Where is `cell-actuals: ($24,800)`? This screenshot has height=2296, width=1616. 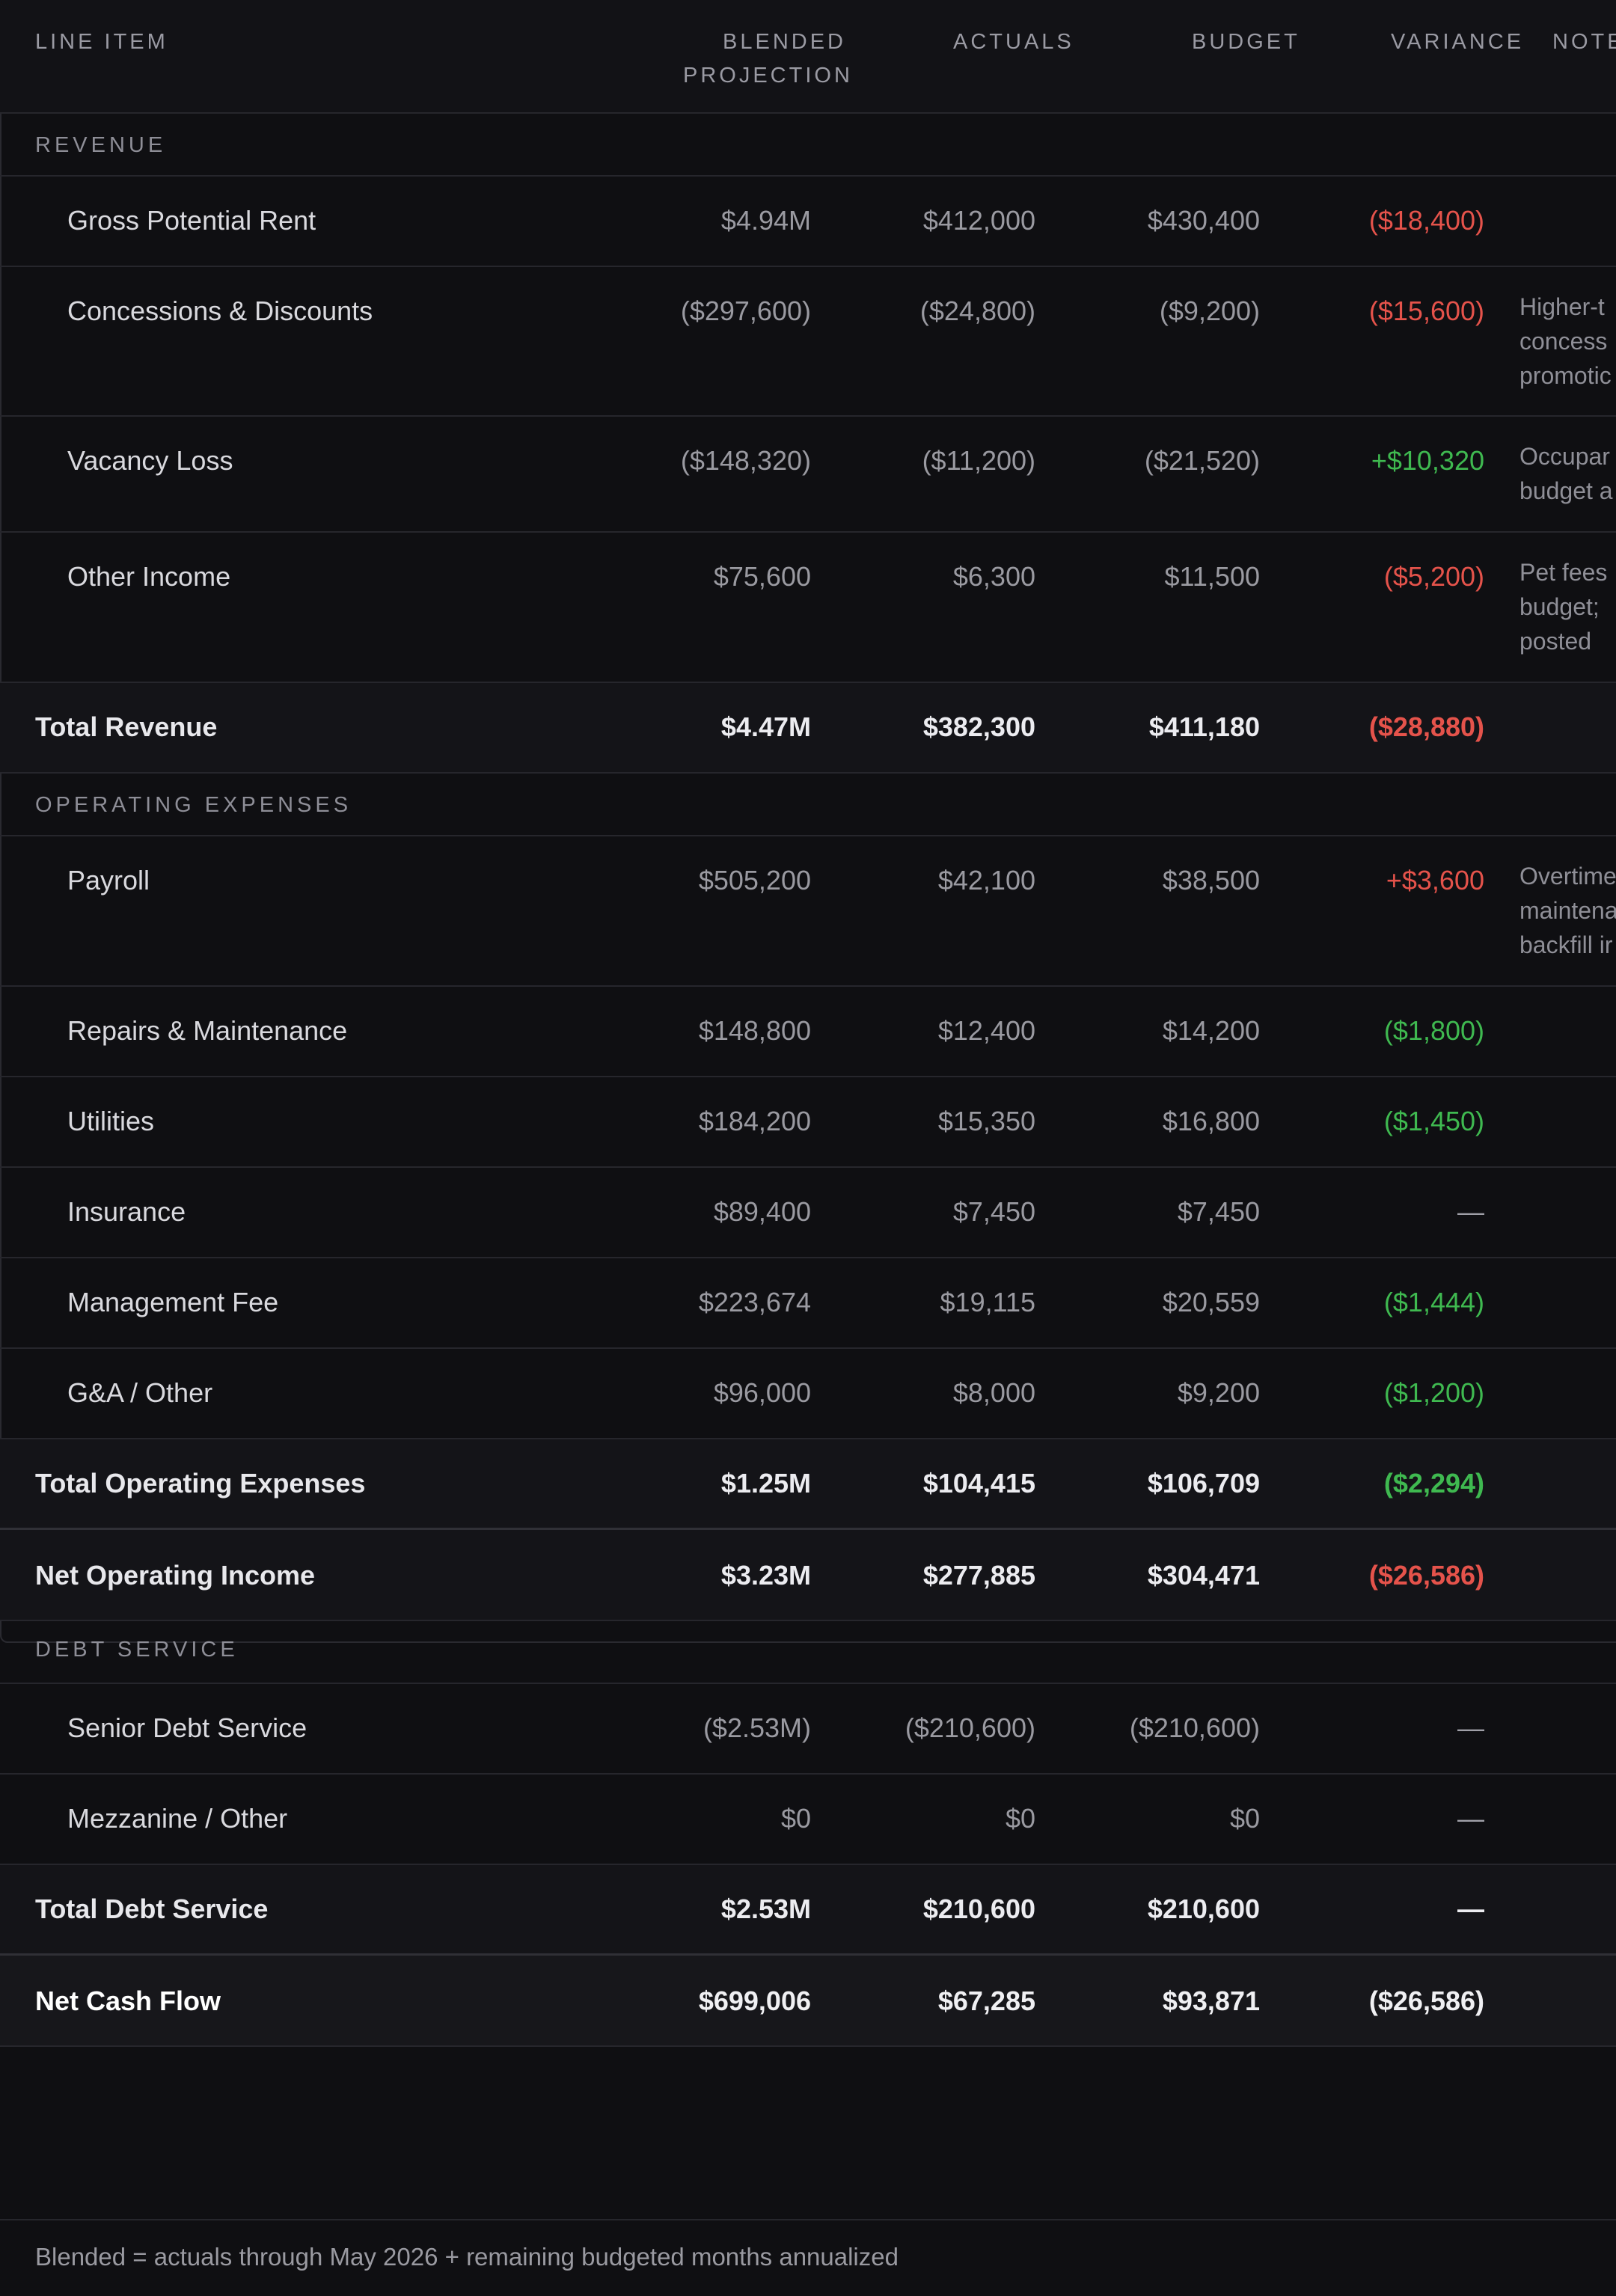
cell-actuals: ($24,800) is located at coordinates (977, 311).